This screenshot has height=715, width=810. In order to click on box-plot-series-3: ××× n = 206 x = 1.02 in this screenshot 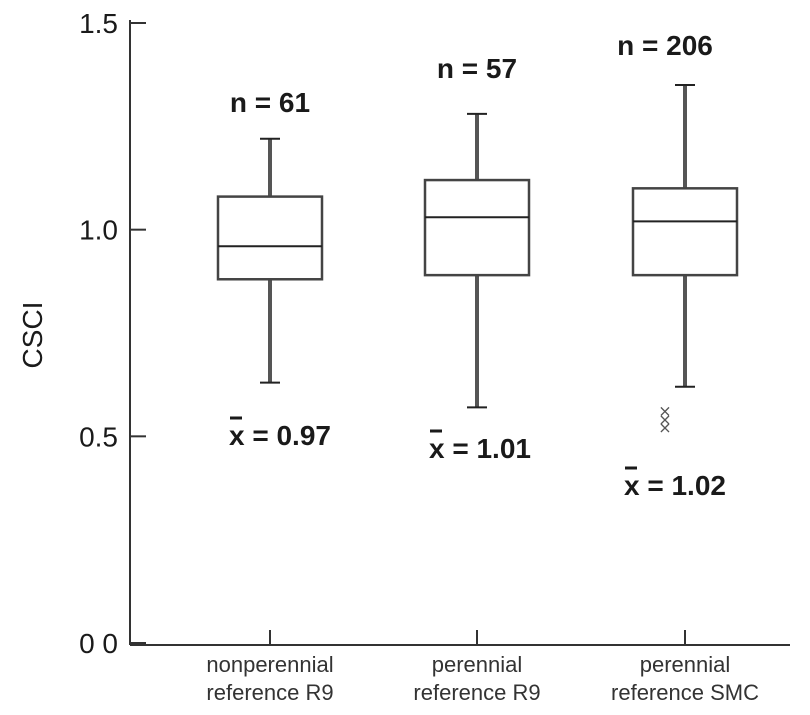, I will do `click(678, 265)`.